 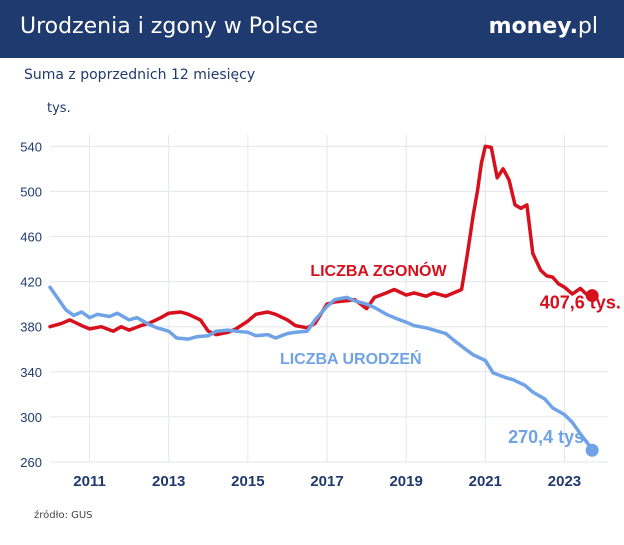 I want to click on series-label-births: LICZBA URODZEŃ, so click(x=351, y=358).